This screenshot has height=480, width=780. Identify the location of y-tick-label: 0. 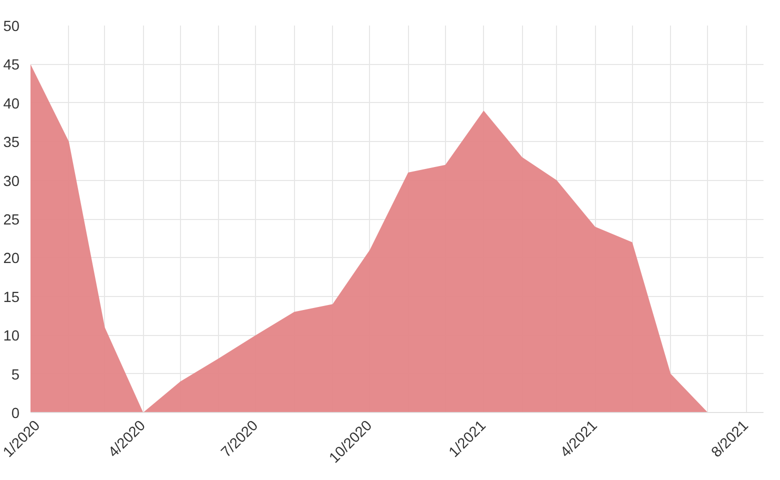
(15, 414).